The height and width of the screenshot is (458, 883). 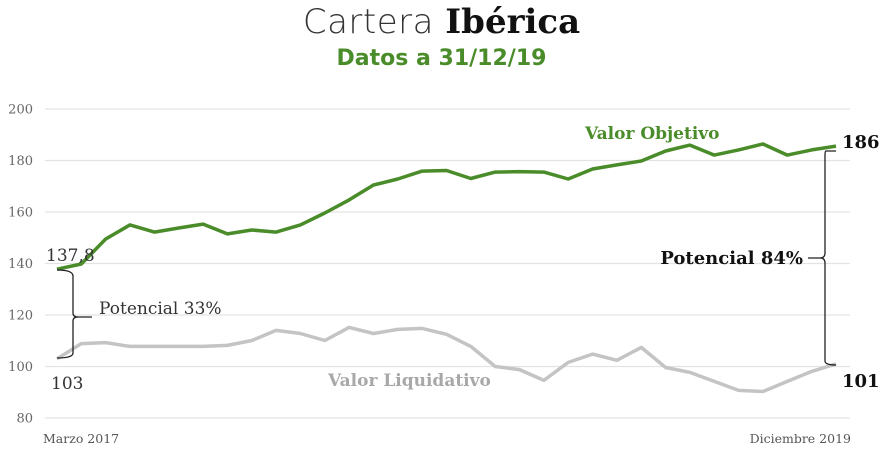 What do you see at coordinates (74, 314) in the screenshot?
I see `bracket-potencial-start` at bounding box center [74, 314].